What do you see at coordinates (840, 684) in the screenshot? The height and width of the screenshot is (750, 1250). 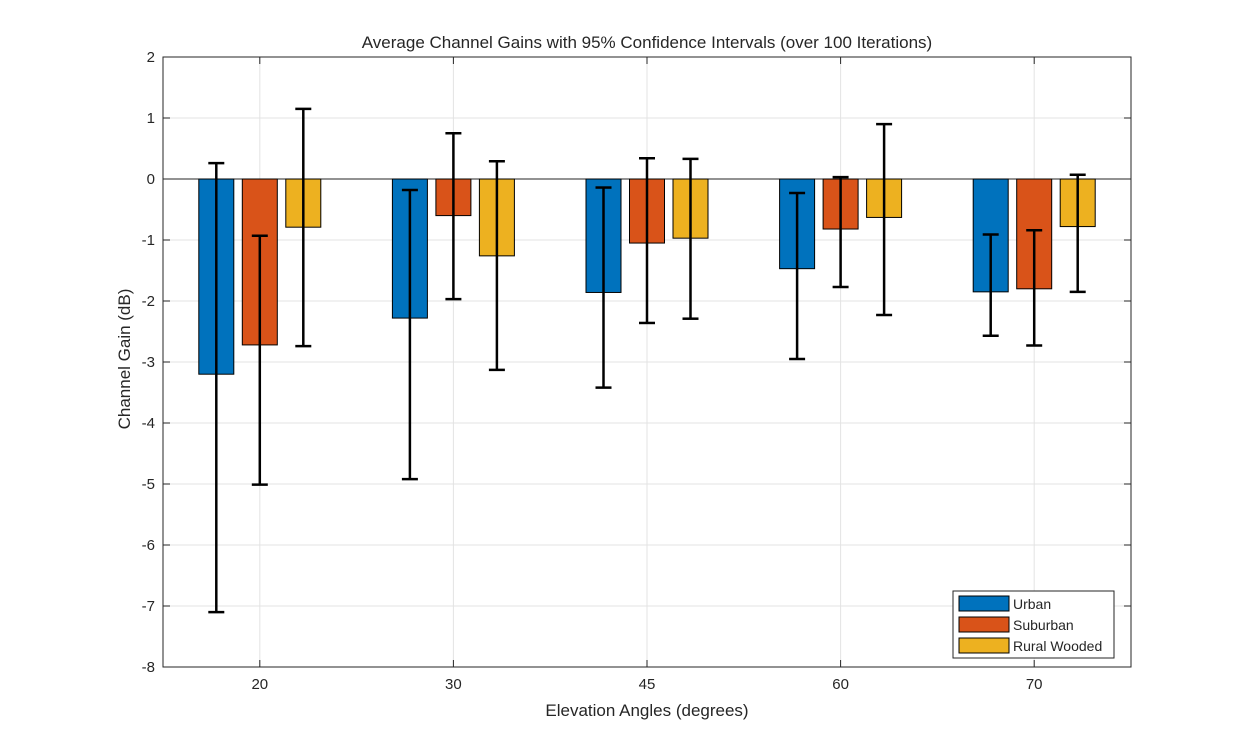 I see `x-tick-label: 60` at bounding box center [840, 684].